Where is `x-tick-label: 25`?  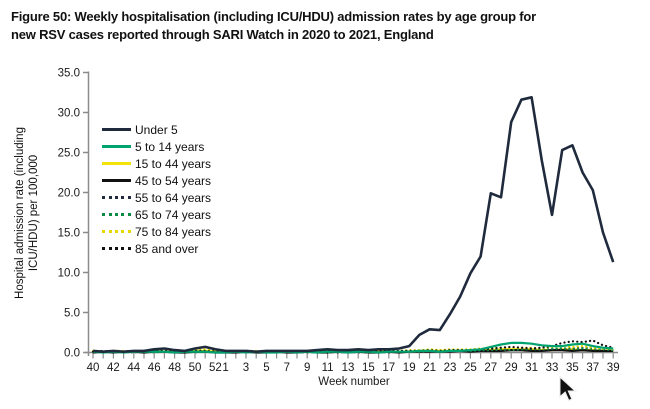 x-tick-label: 25 is located at coordinates (470, 368).